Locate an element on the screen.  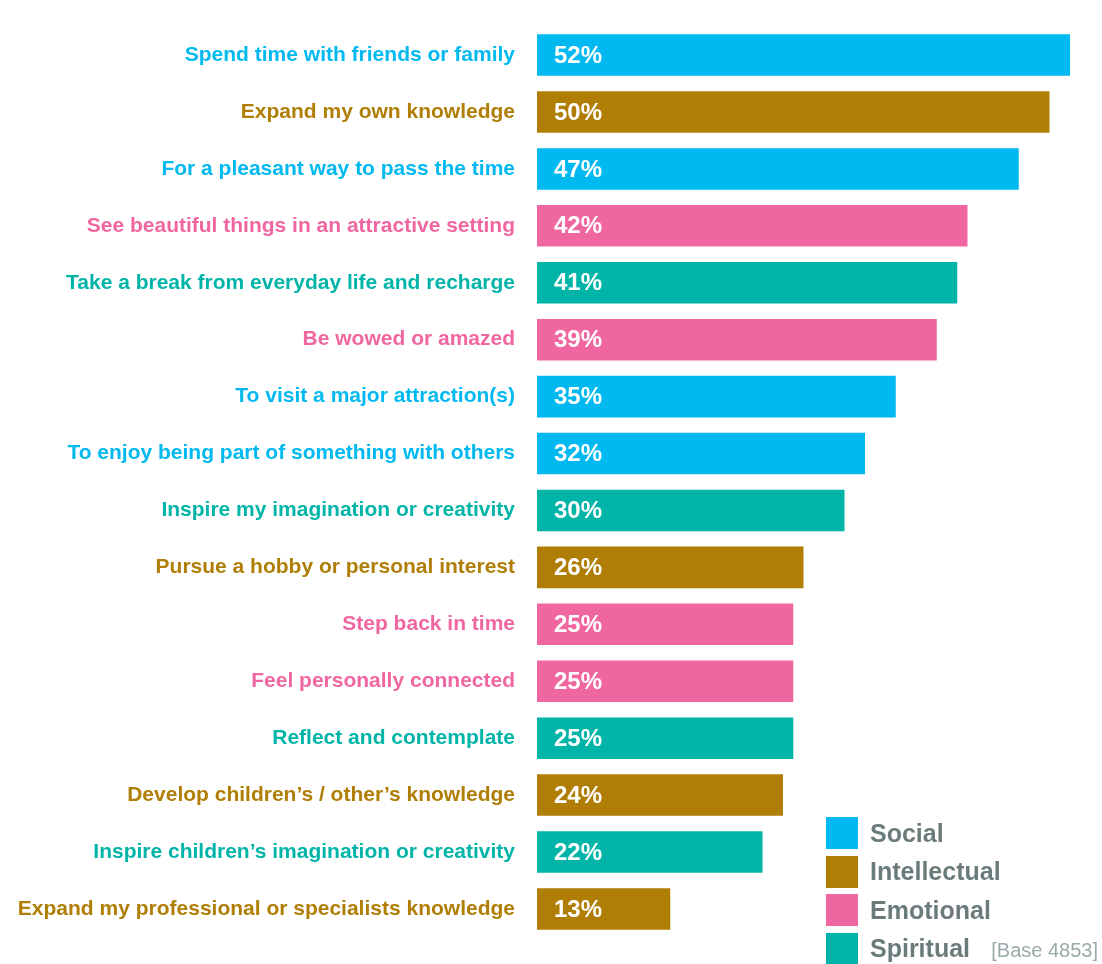
y-tick-label: Step back in time is located at coordinates (428, 623).